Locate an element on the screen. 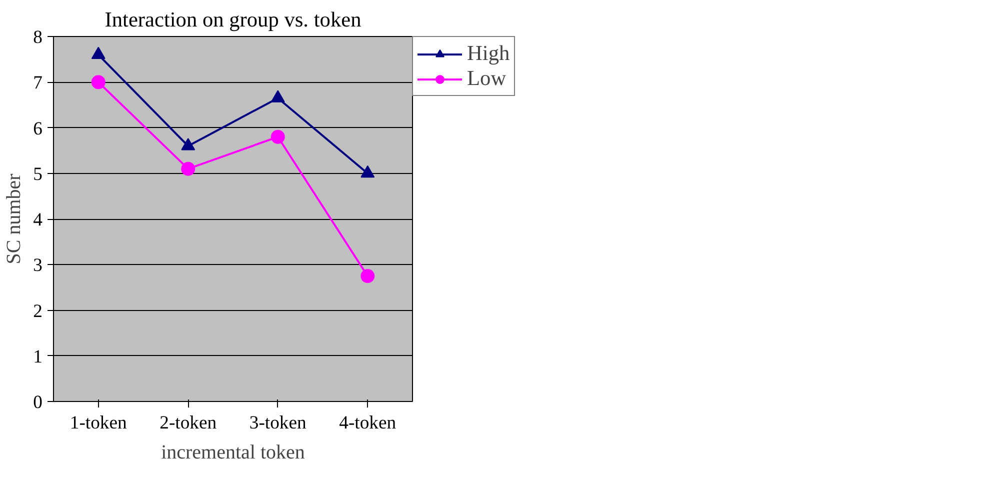 This screenshot has height=480, width=984. y-tick-label: 2 is located at coordinates (37, 311).